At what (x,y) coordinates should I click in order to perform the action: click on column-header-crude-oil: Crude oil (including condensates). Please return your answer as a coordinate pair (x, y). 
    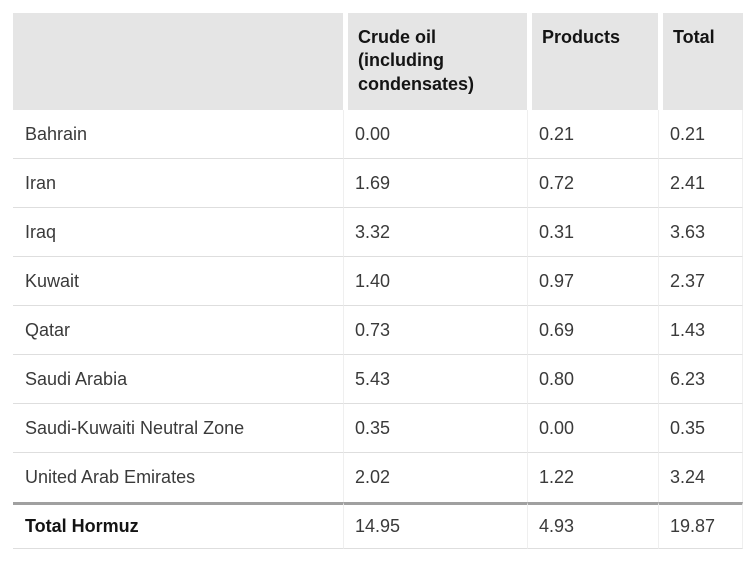
    Looking at the image, I should click on (435, 61).